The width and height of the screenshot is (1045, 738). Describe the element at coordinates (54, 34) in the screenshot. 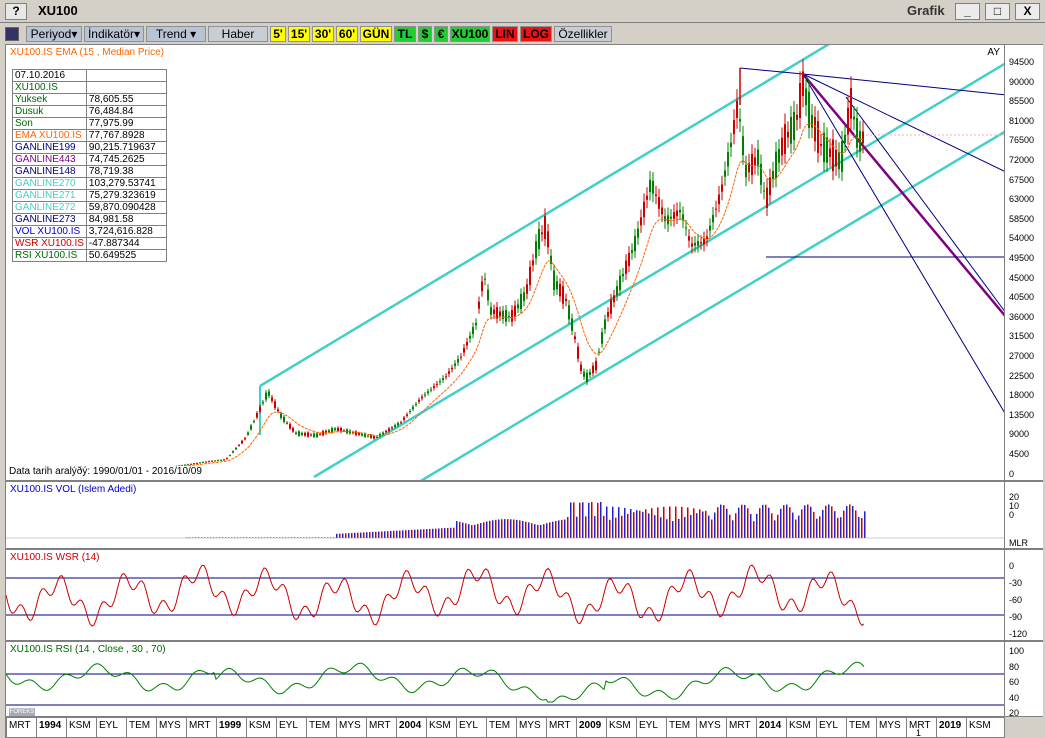

I see `toolbar-button-0: Periyod▾` at that location.